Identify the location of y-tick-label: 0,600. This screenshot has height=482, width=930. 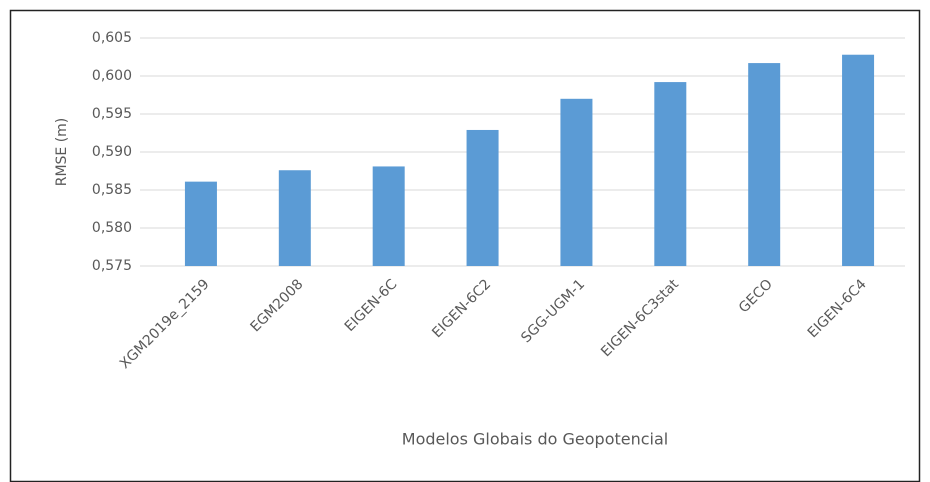
(112, 76).